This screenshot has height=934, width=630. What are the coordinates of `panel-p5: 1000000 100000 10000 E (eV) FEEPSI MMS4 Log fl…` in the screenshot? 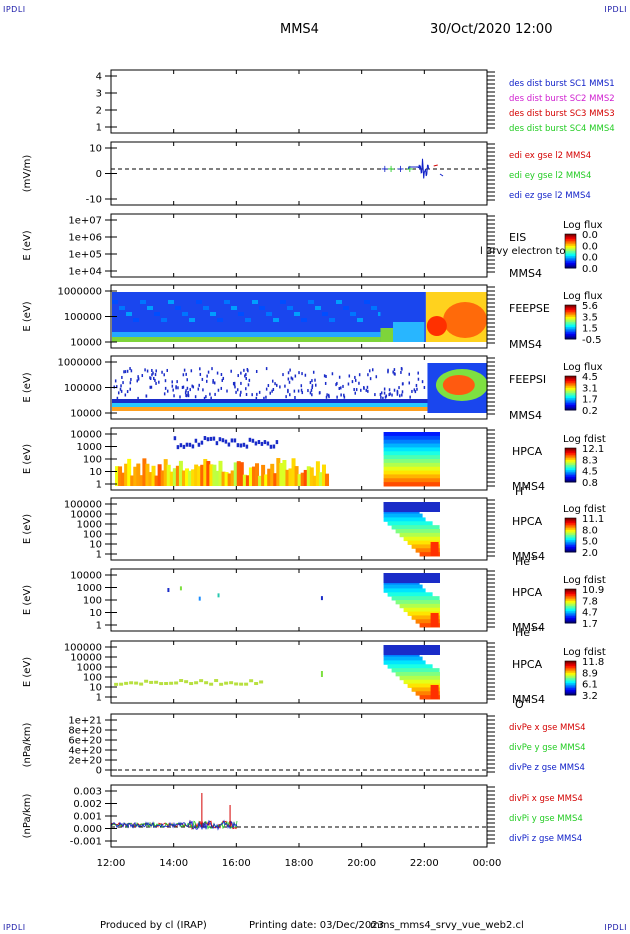 It's located at (312, 388).